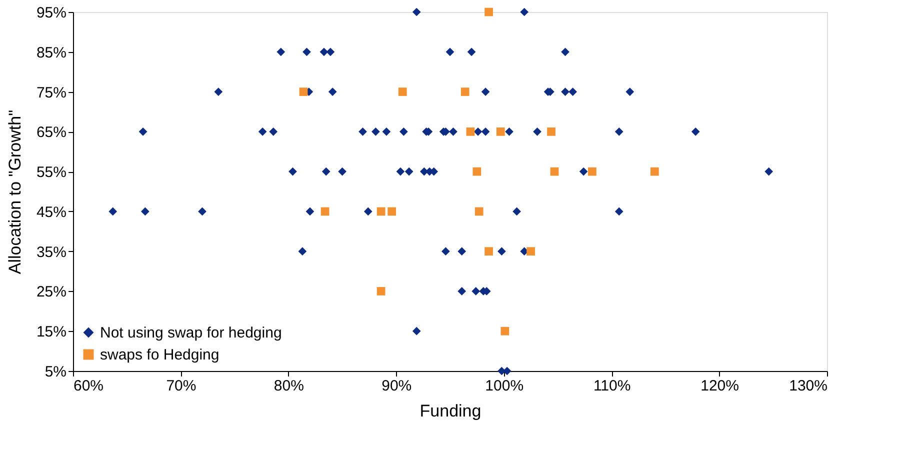 This screenshot has width=897, height=460. What do you see at coordinates (51, 332) in the screenshot?
I see `y-tick-label: 15%` at bounding box center [51, 332].